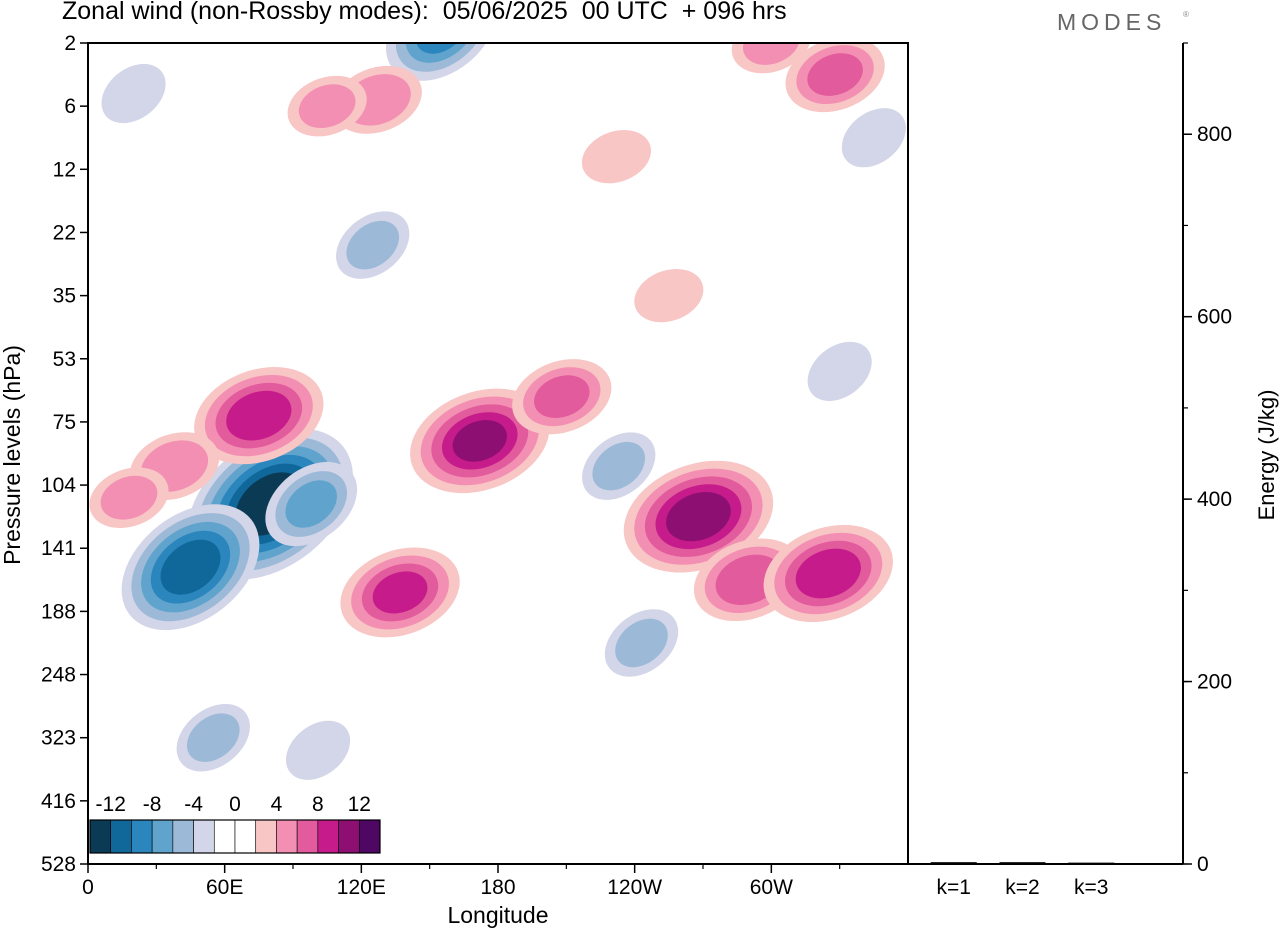  Describe the element at coordinates (12, 455) in the screenshot. I see `y-axis-title: Pressure levels (hPa)` at that location.